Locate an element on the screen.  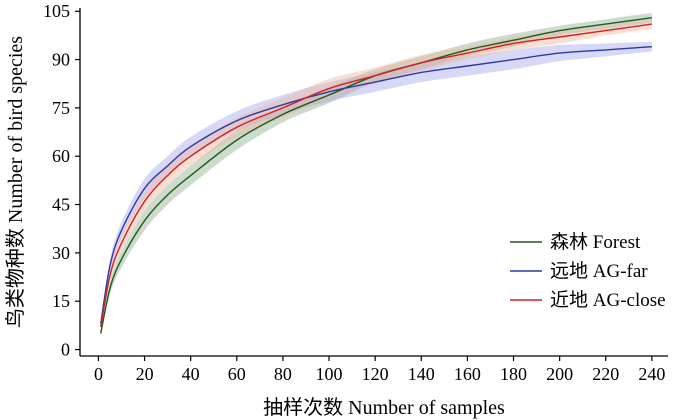
y-tick-label: 15 is located at coordinates (61, 301).